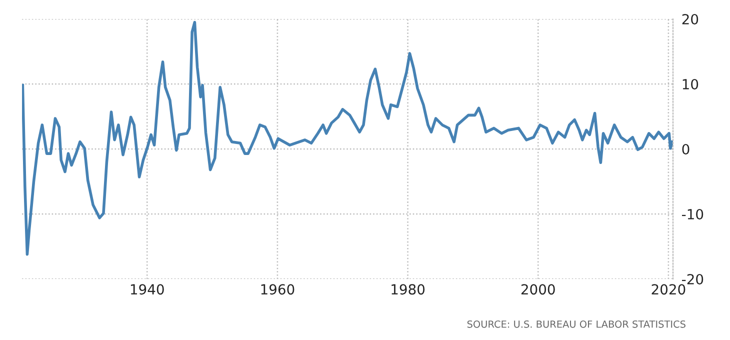  Describe the element at coordinates (693, 214) in the screenshot. I see `y-tick-label: -10` at that location.